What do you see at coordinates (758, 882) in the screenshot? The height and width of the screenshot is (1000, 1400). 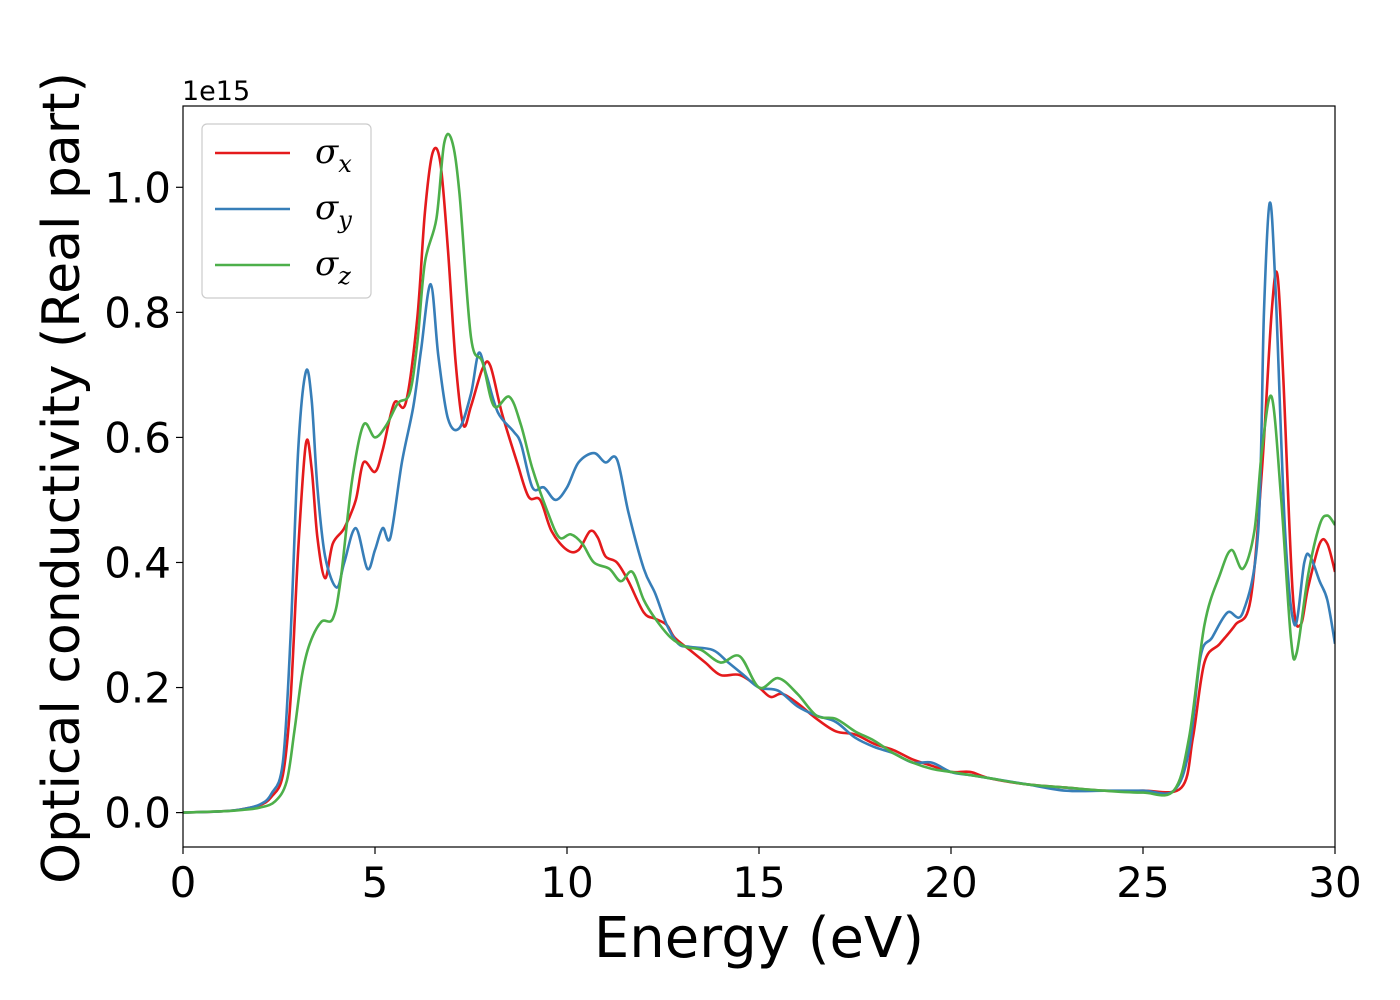 I see `x-tick-label: 15` at bounding box center [758, 882].